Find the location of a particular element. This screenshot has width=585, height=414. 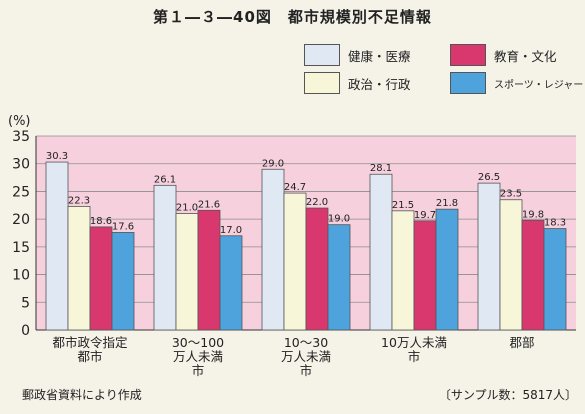

value-label: 19.8 is located at coordinates (533, 214).